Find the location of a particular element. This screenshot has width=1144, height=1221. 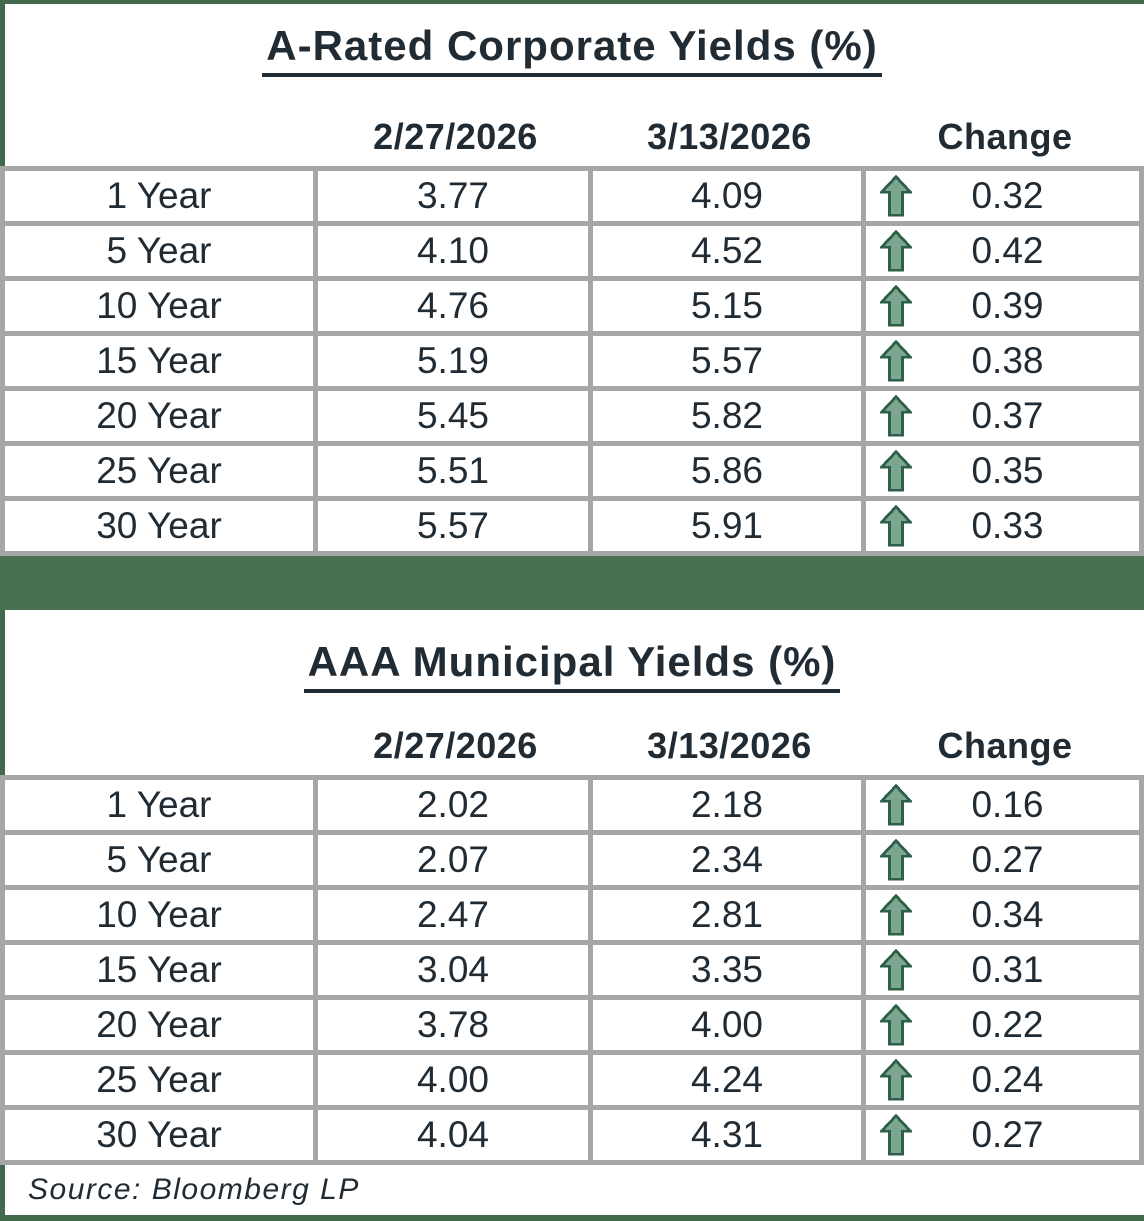

change-value: 0.31 is located at coordinates (1007, 969).